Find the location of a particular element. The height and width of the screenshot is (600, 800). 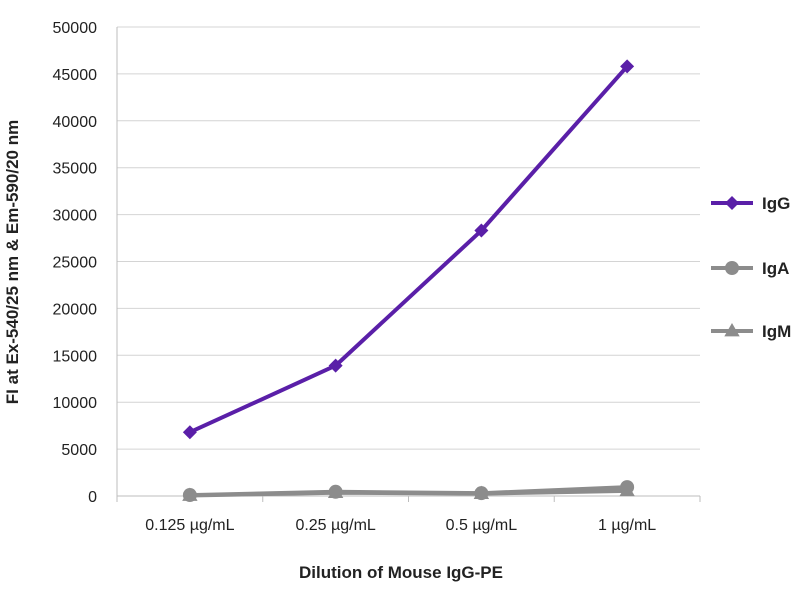

y-tick-label: 30000 is located at coordinates (75, 216).